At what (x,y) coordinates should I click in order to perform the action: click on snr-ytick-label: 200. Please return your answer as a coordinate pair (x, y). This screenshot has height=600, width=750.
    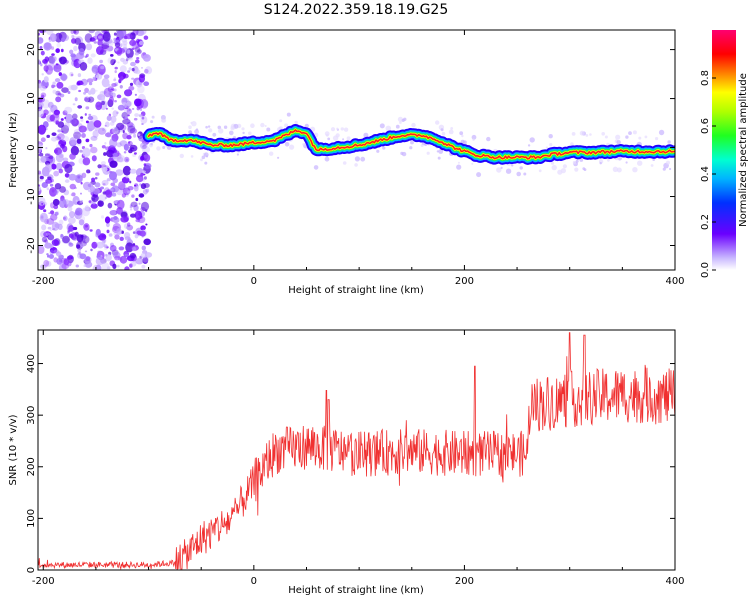
    Looking at the image, I should click on (31, 466).